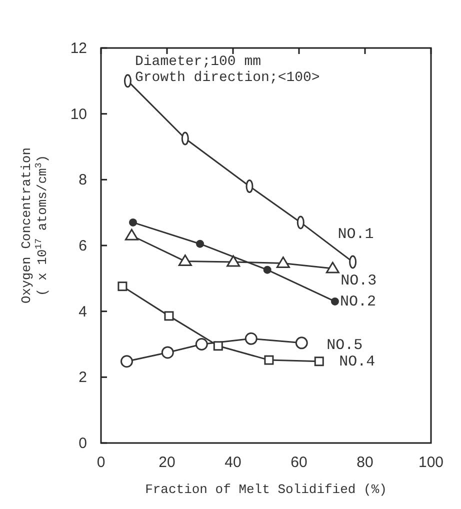 The image size is (461, 509). I want to click on series-label: NO.2, so click(358, 301).